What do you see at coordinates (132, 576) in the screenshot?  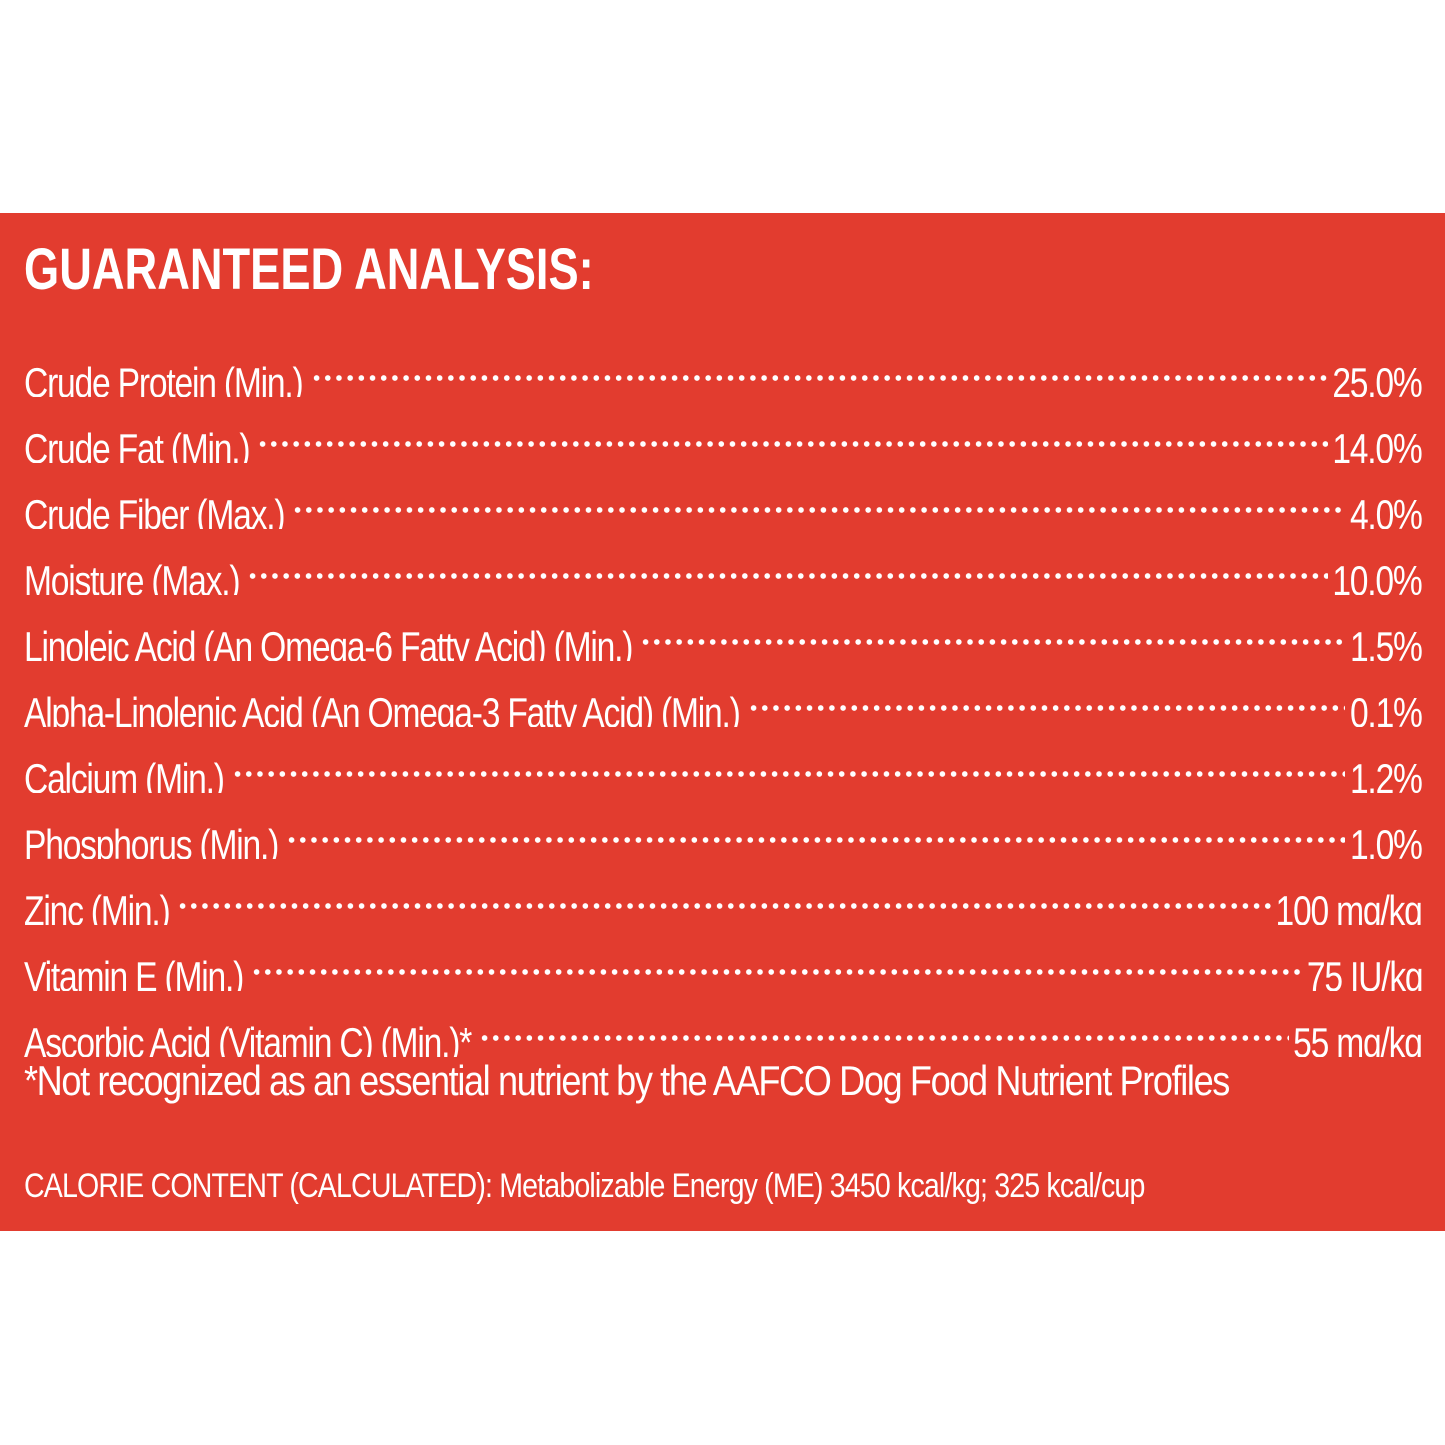 I see `analysis-label: Moisture (Max.)` at bounding box center [132, 576].